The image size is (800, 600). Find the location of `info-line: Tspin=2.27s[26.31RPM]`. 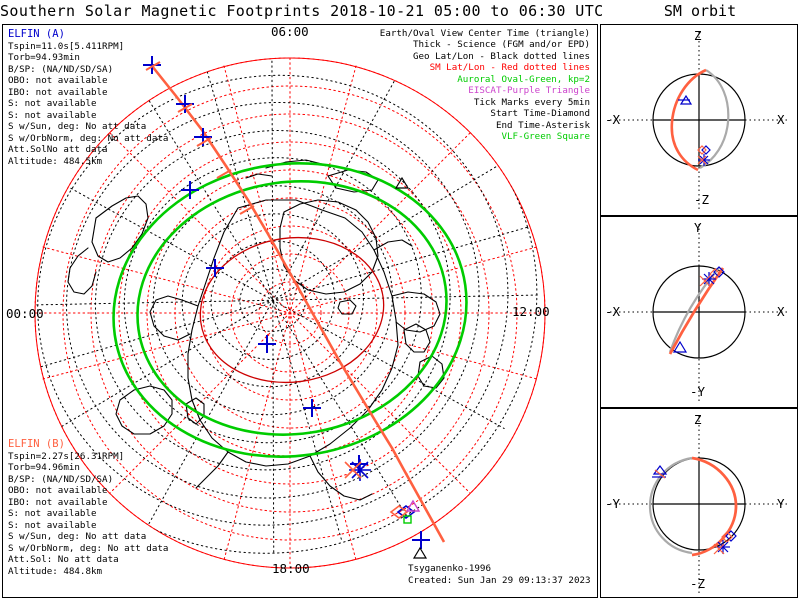

info-line: Tspin=2.27s[26.31RPM] is located at coordinates (66, 456).